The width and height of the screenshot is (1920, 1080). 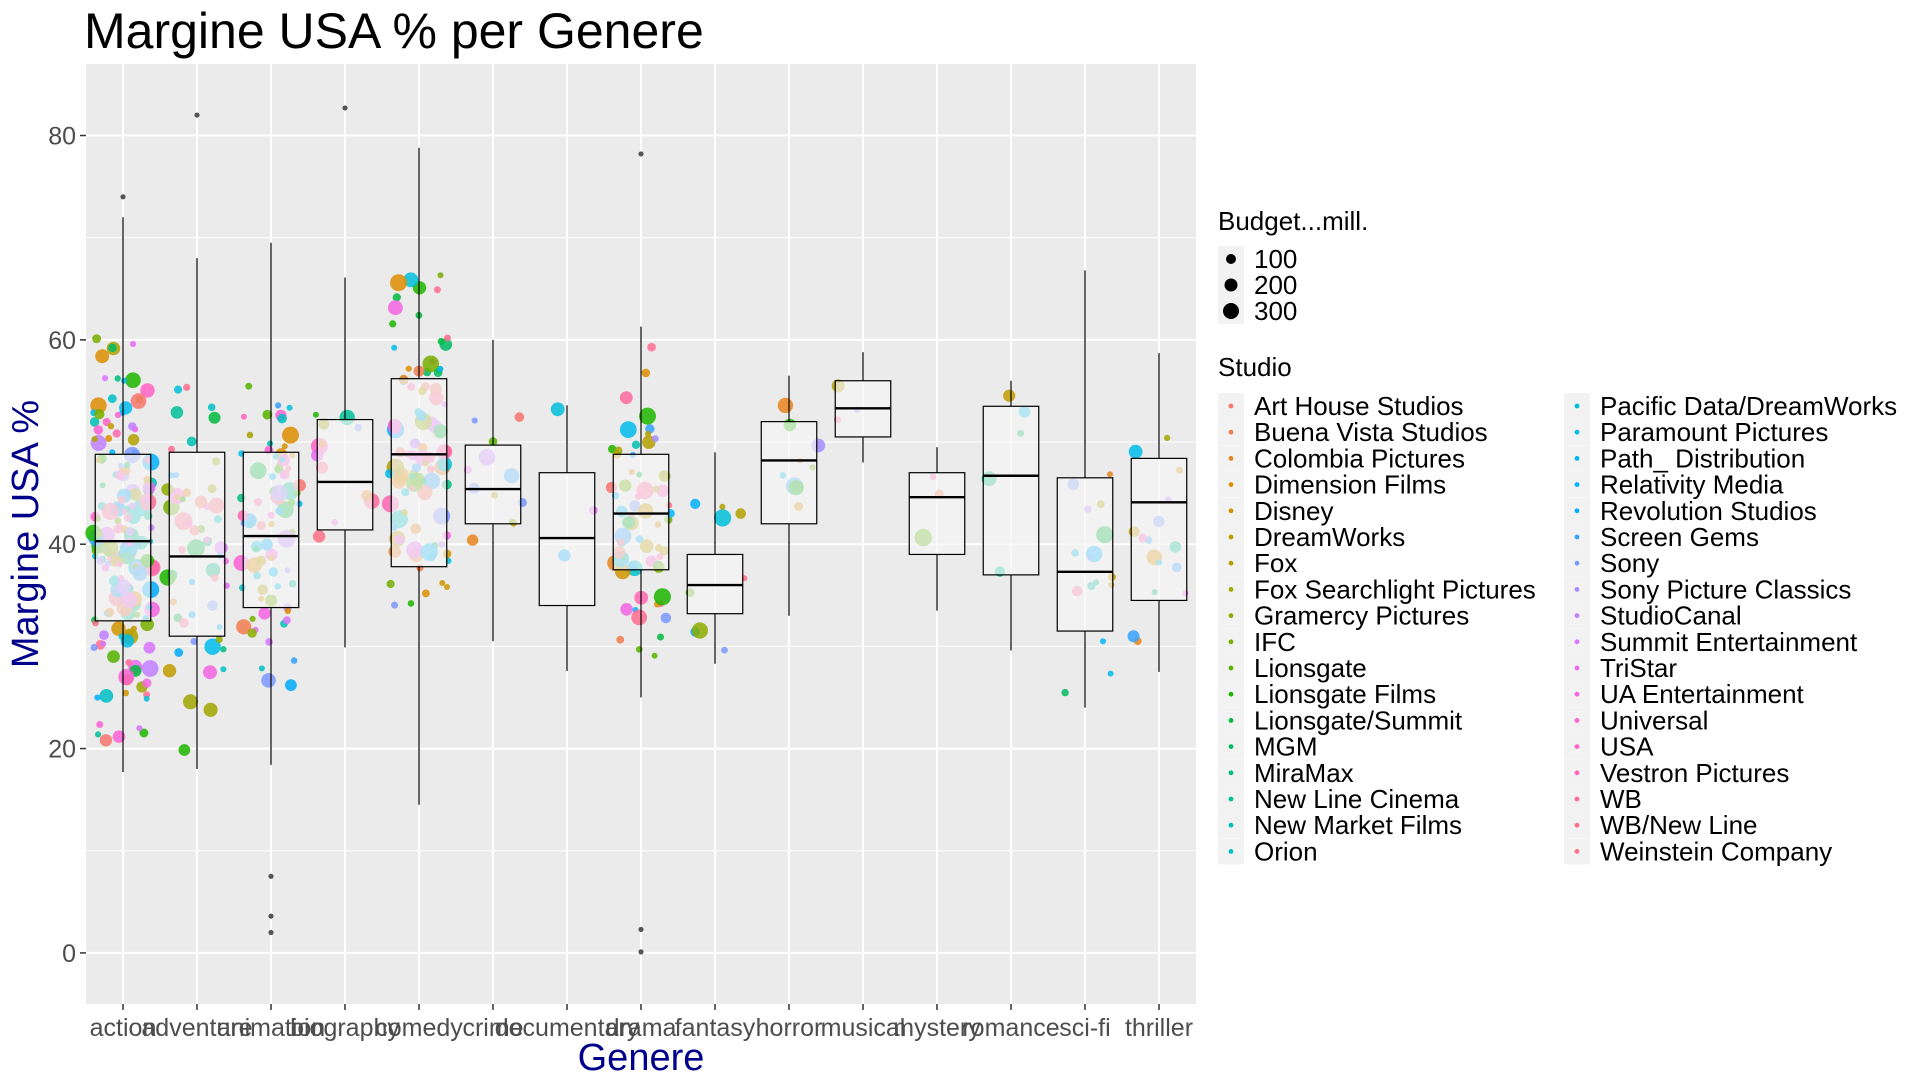 I want to click on color-legend-label: UA Entertainment, so click(x=1702, y=694).